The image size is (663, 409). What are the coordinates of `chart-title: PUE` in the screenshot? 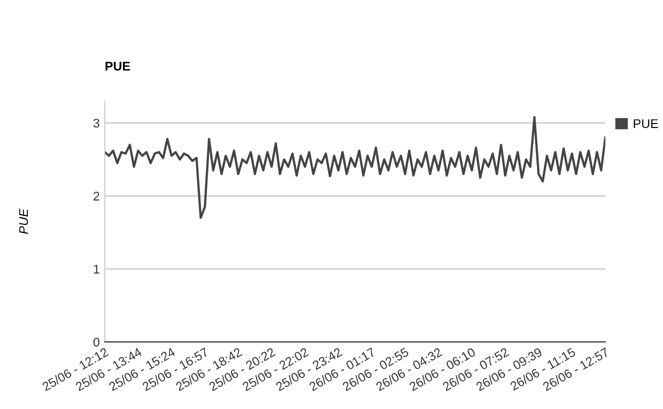 It's located at (118, 66).